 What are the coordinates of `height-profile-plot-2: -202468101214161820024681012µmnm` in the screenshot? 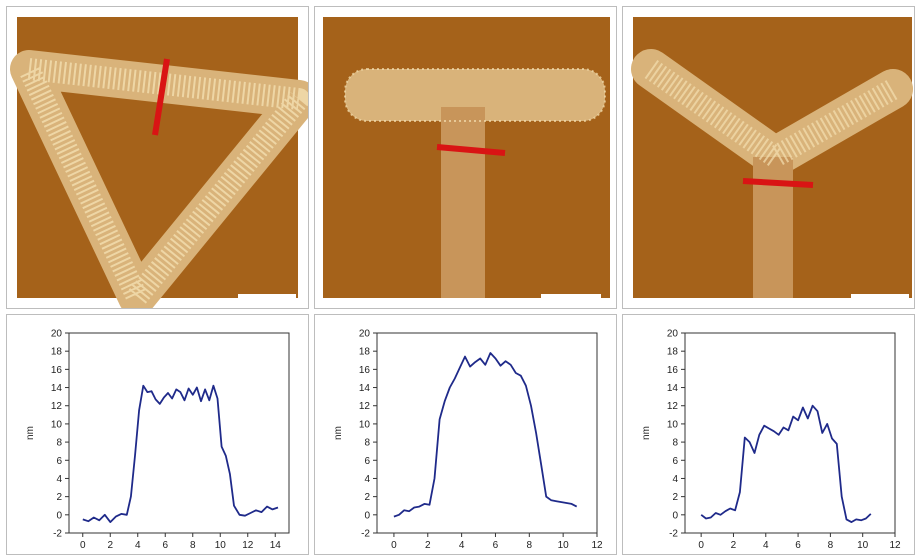 It's located at (468, 442).